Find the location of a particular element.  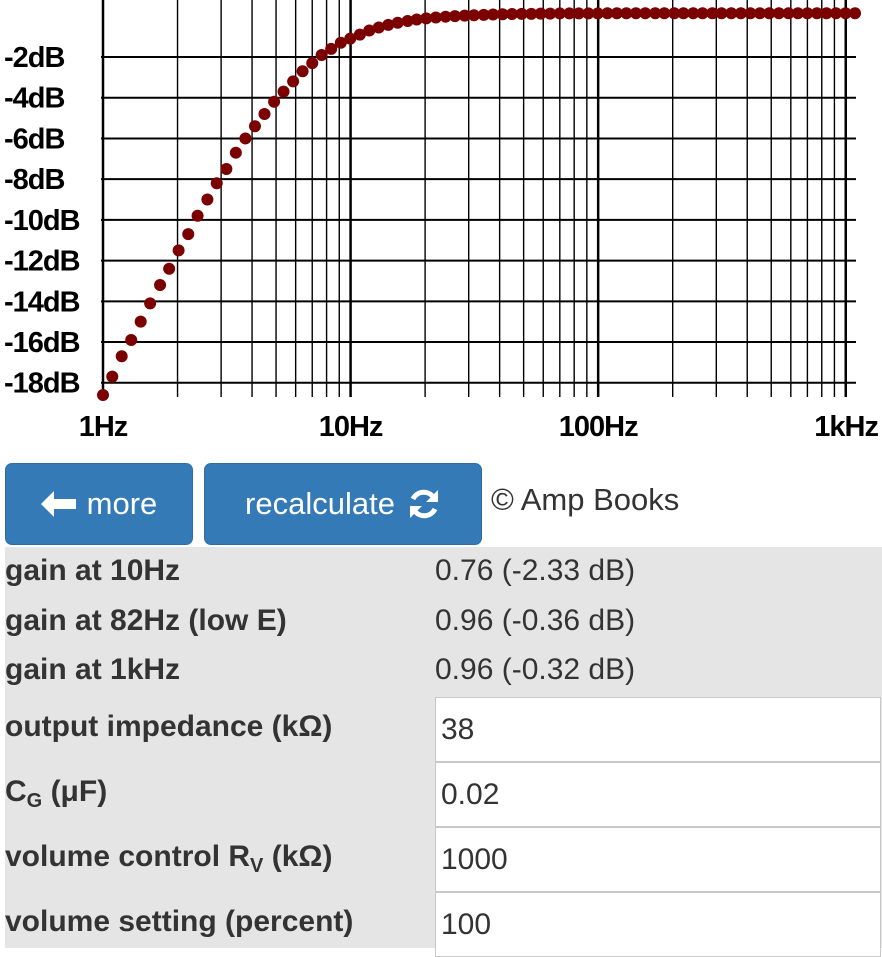

y-tick-label: -8dB is located at coordinates (34, 180).